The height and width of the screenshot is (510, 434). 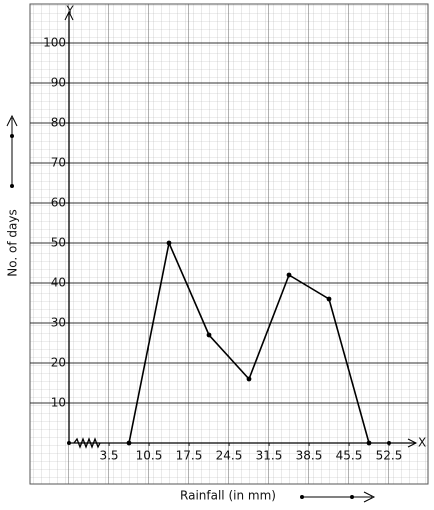 I want to click on y-tick-label: 30, so click(x=58, y=323).